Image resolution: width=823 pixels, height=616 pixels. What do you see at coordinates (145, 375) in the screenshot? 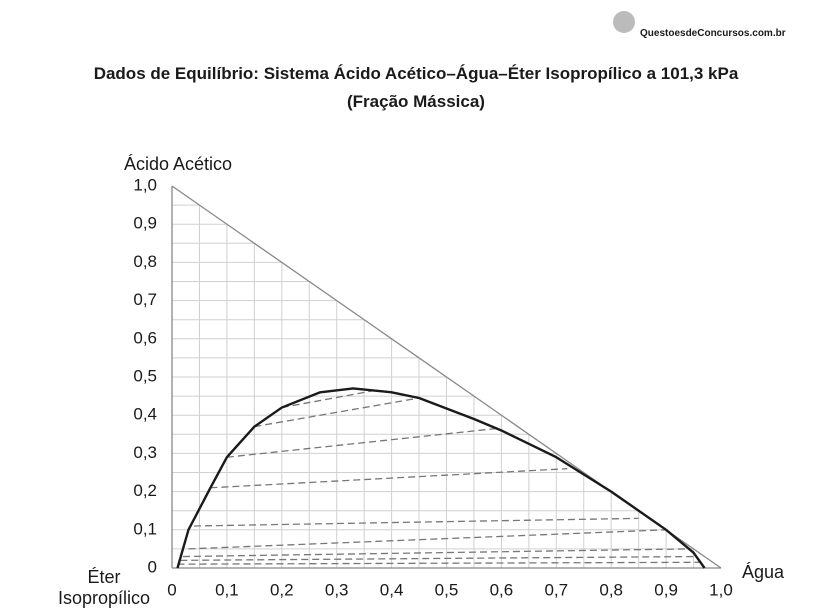
I see `y-tick-label: 0,5` at bounding box center [145, 375].